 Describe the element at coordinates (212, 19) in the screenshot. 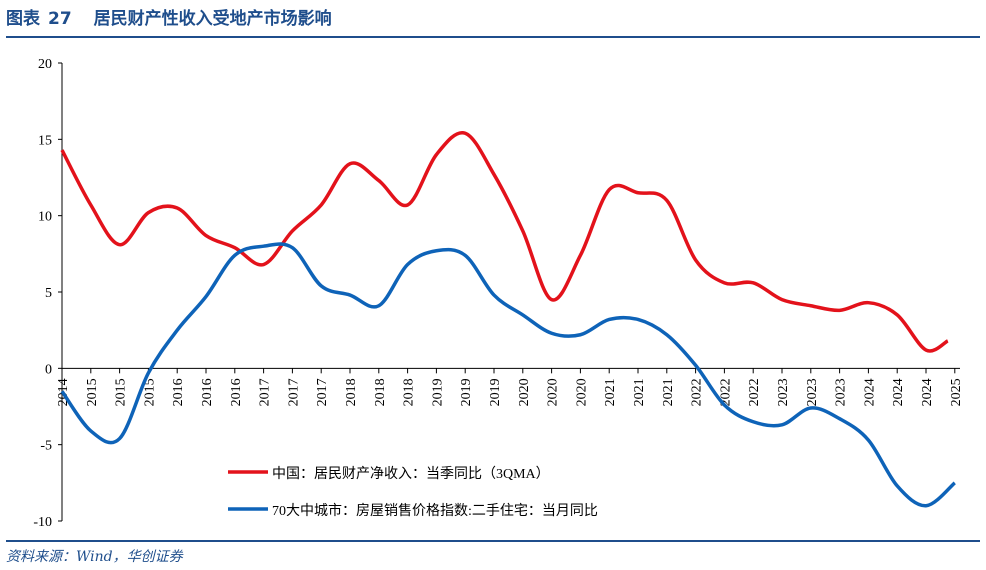

I see `figure-title-text: 居民财产性收入受地产市场影响` at that location.